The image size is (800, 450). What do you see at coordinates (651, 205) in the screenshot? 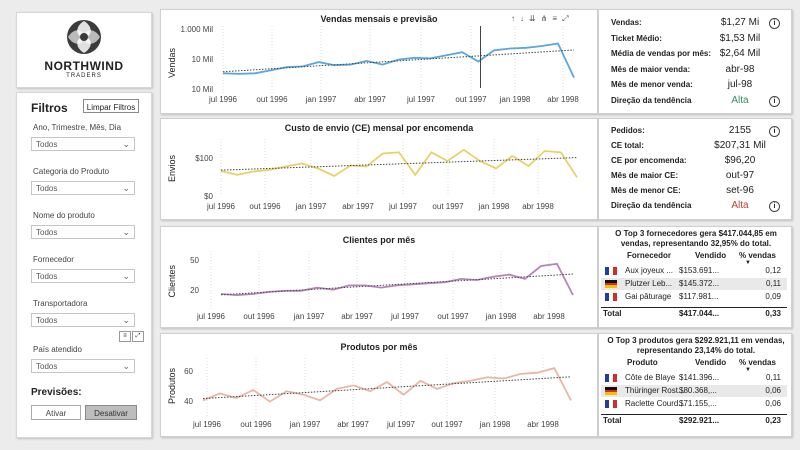
I see `kpi-label: Direção da tendência` at bounding box center [651, 205].